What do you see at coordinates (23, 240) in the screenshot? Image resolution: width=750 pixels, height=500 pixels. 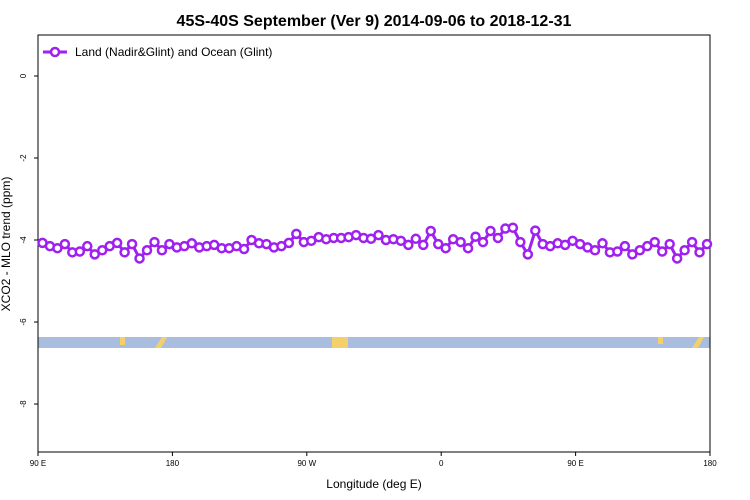 I see `y-tick-label: -4` at bounding box center [23, 240].